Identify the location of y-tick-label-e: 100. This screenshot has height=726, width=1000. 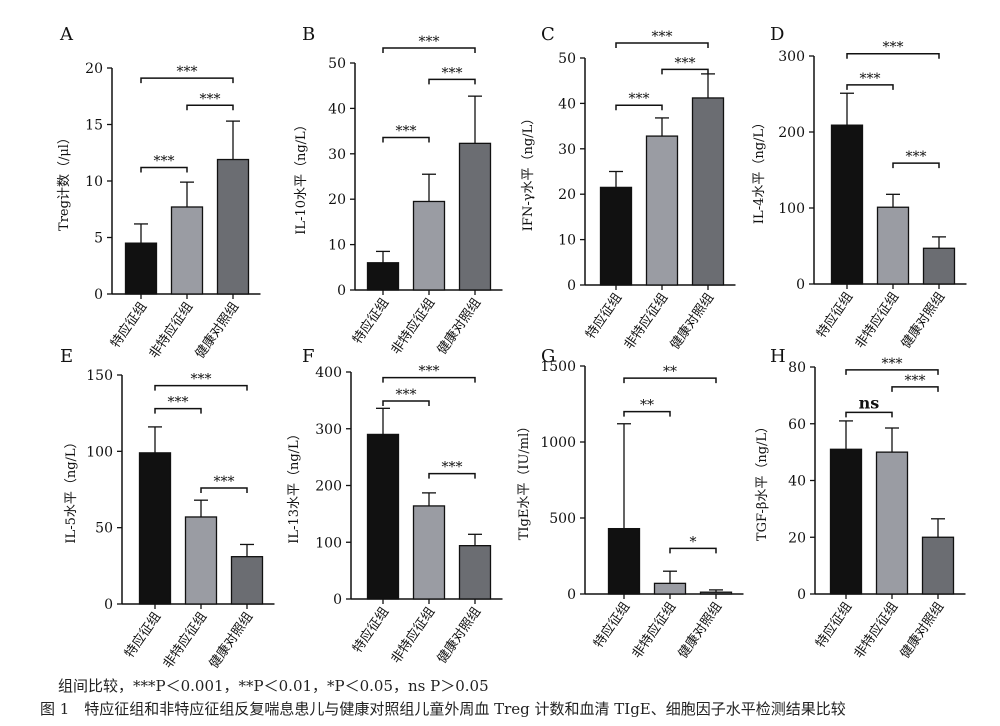
(99, 452).